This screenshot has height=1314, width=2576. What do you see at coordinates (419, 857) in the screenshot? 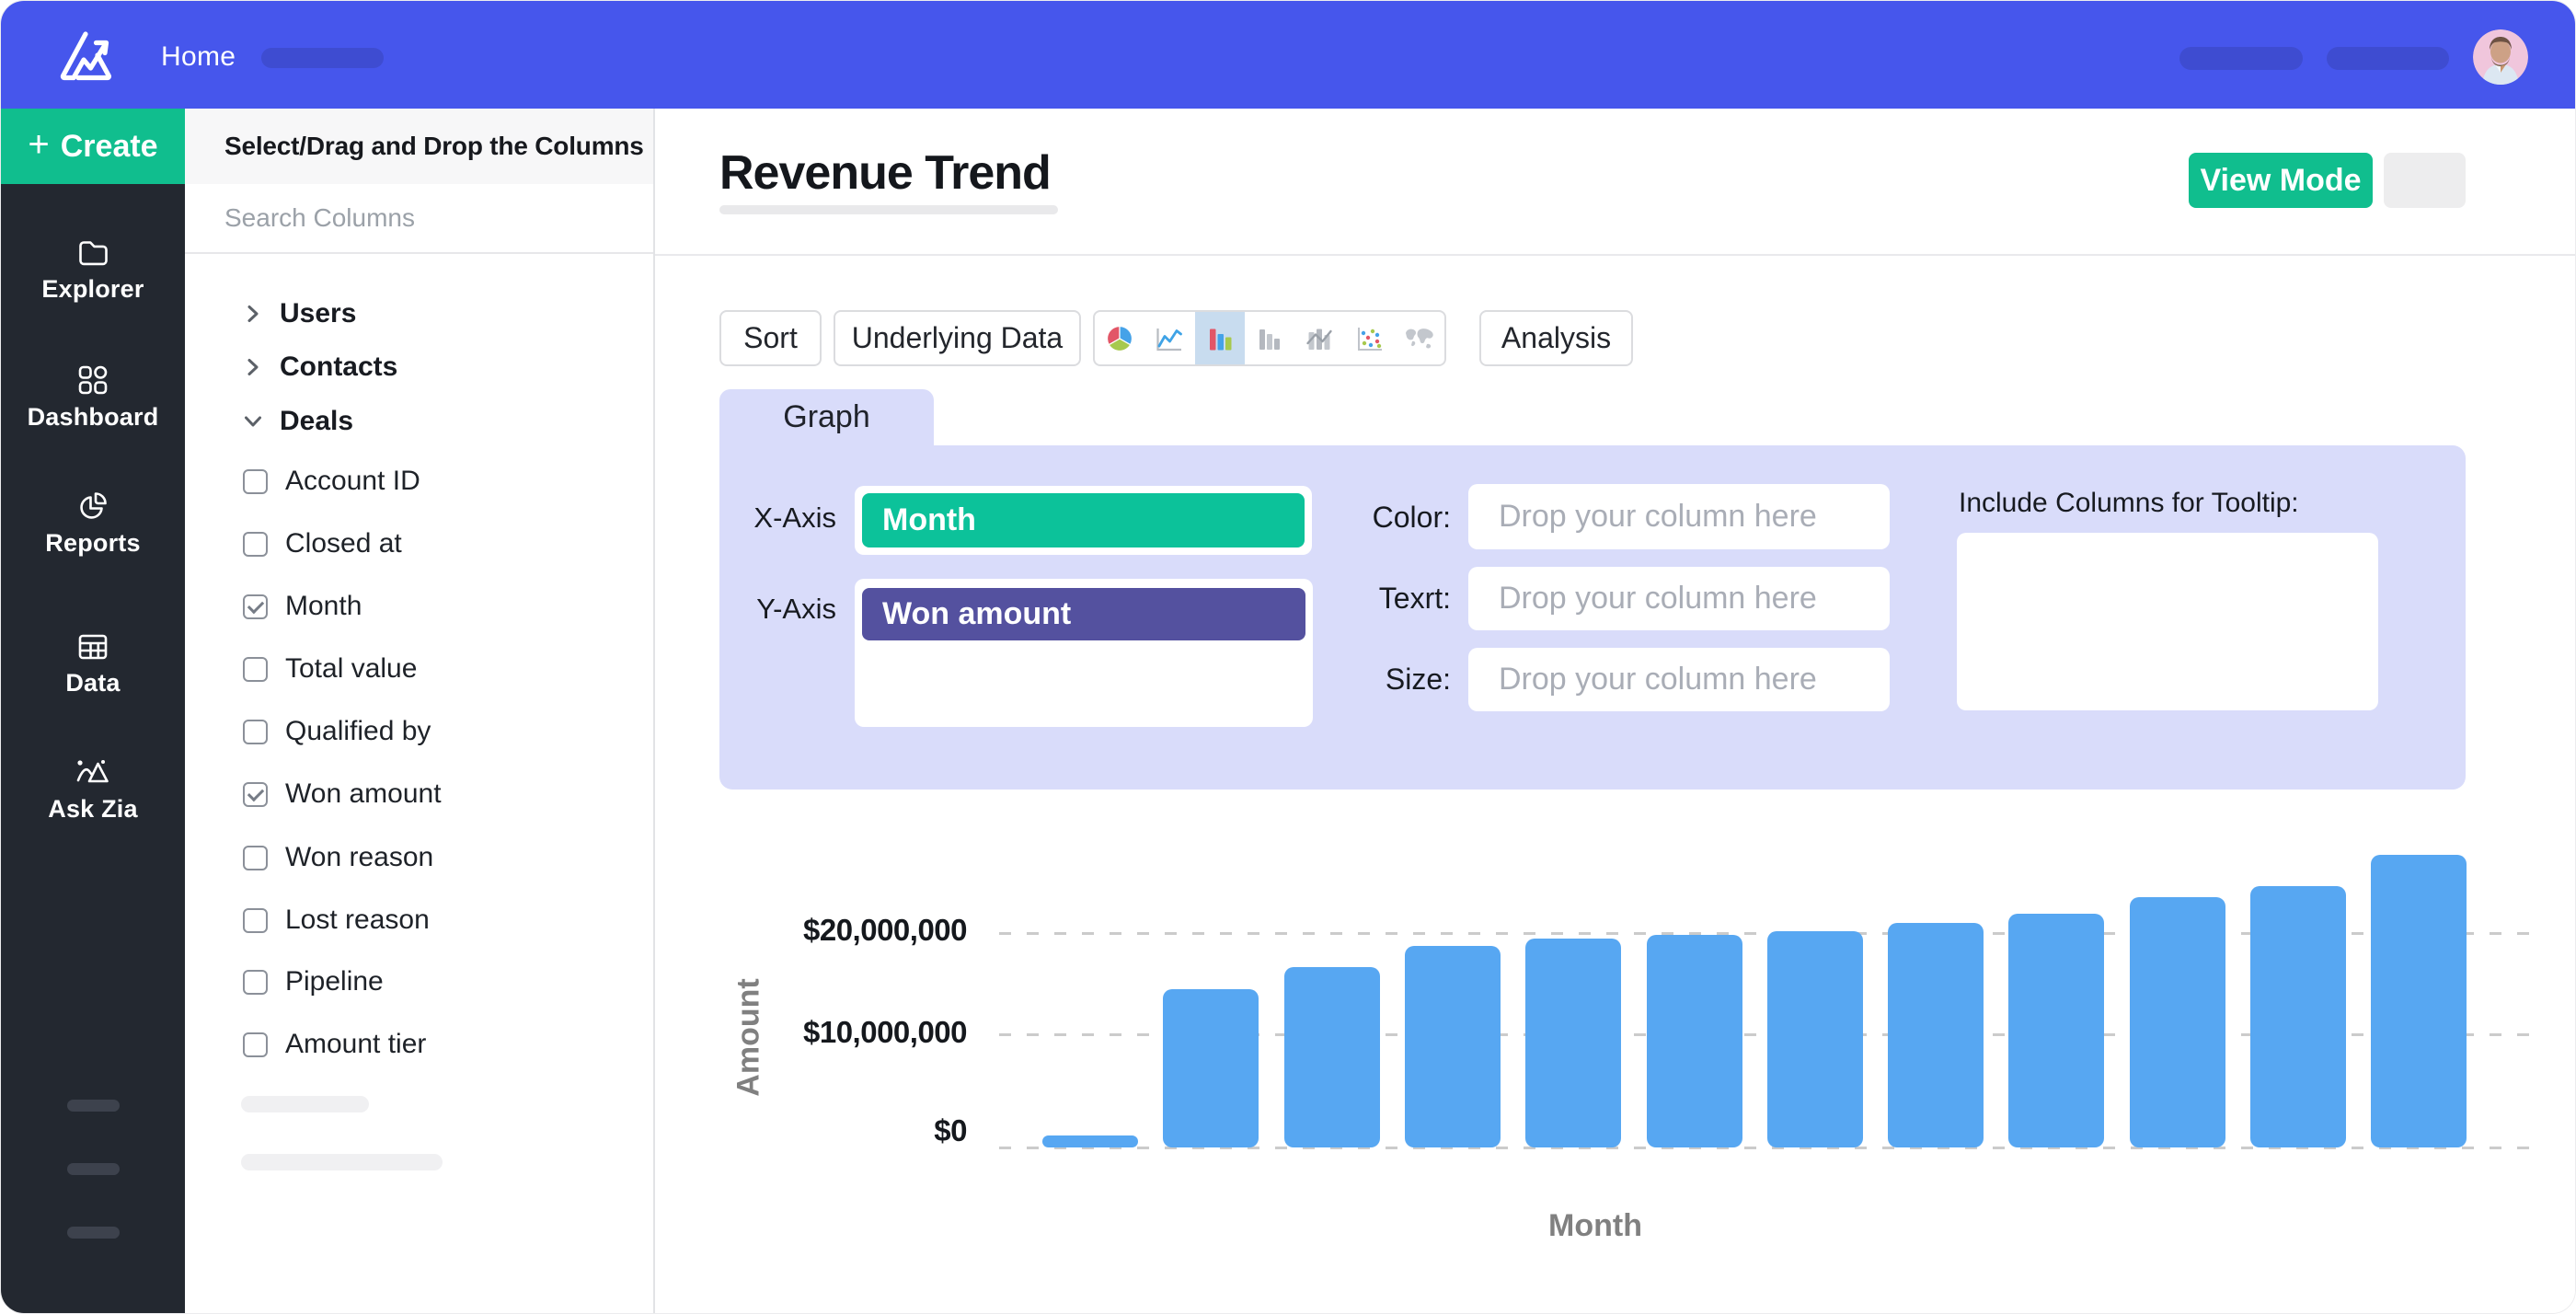
I see `tree-item-won-reason: Won reason` at bounding box center [419, 857].